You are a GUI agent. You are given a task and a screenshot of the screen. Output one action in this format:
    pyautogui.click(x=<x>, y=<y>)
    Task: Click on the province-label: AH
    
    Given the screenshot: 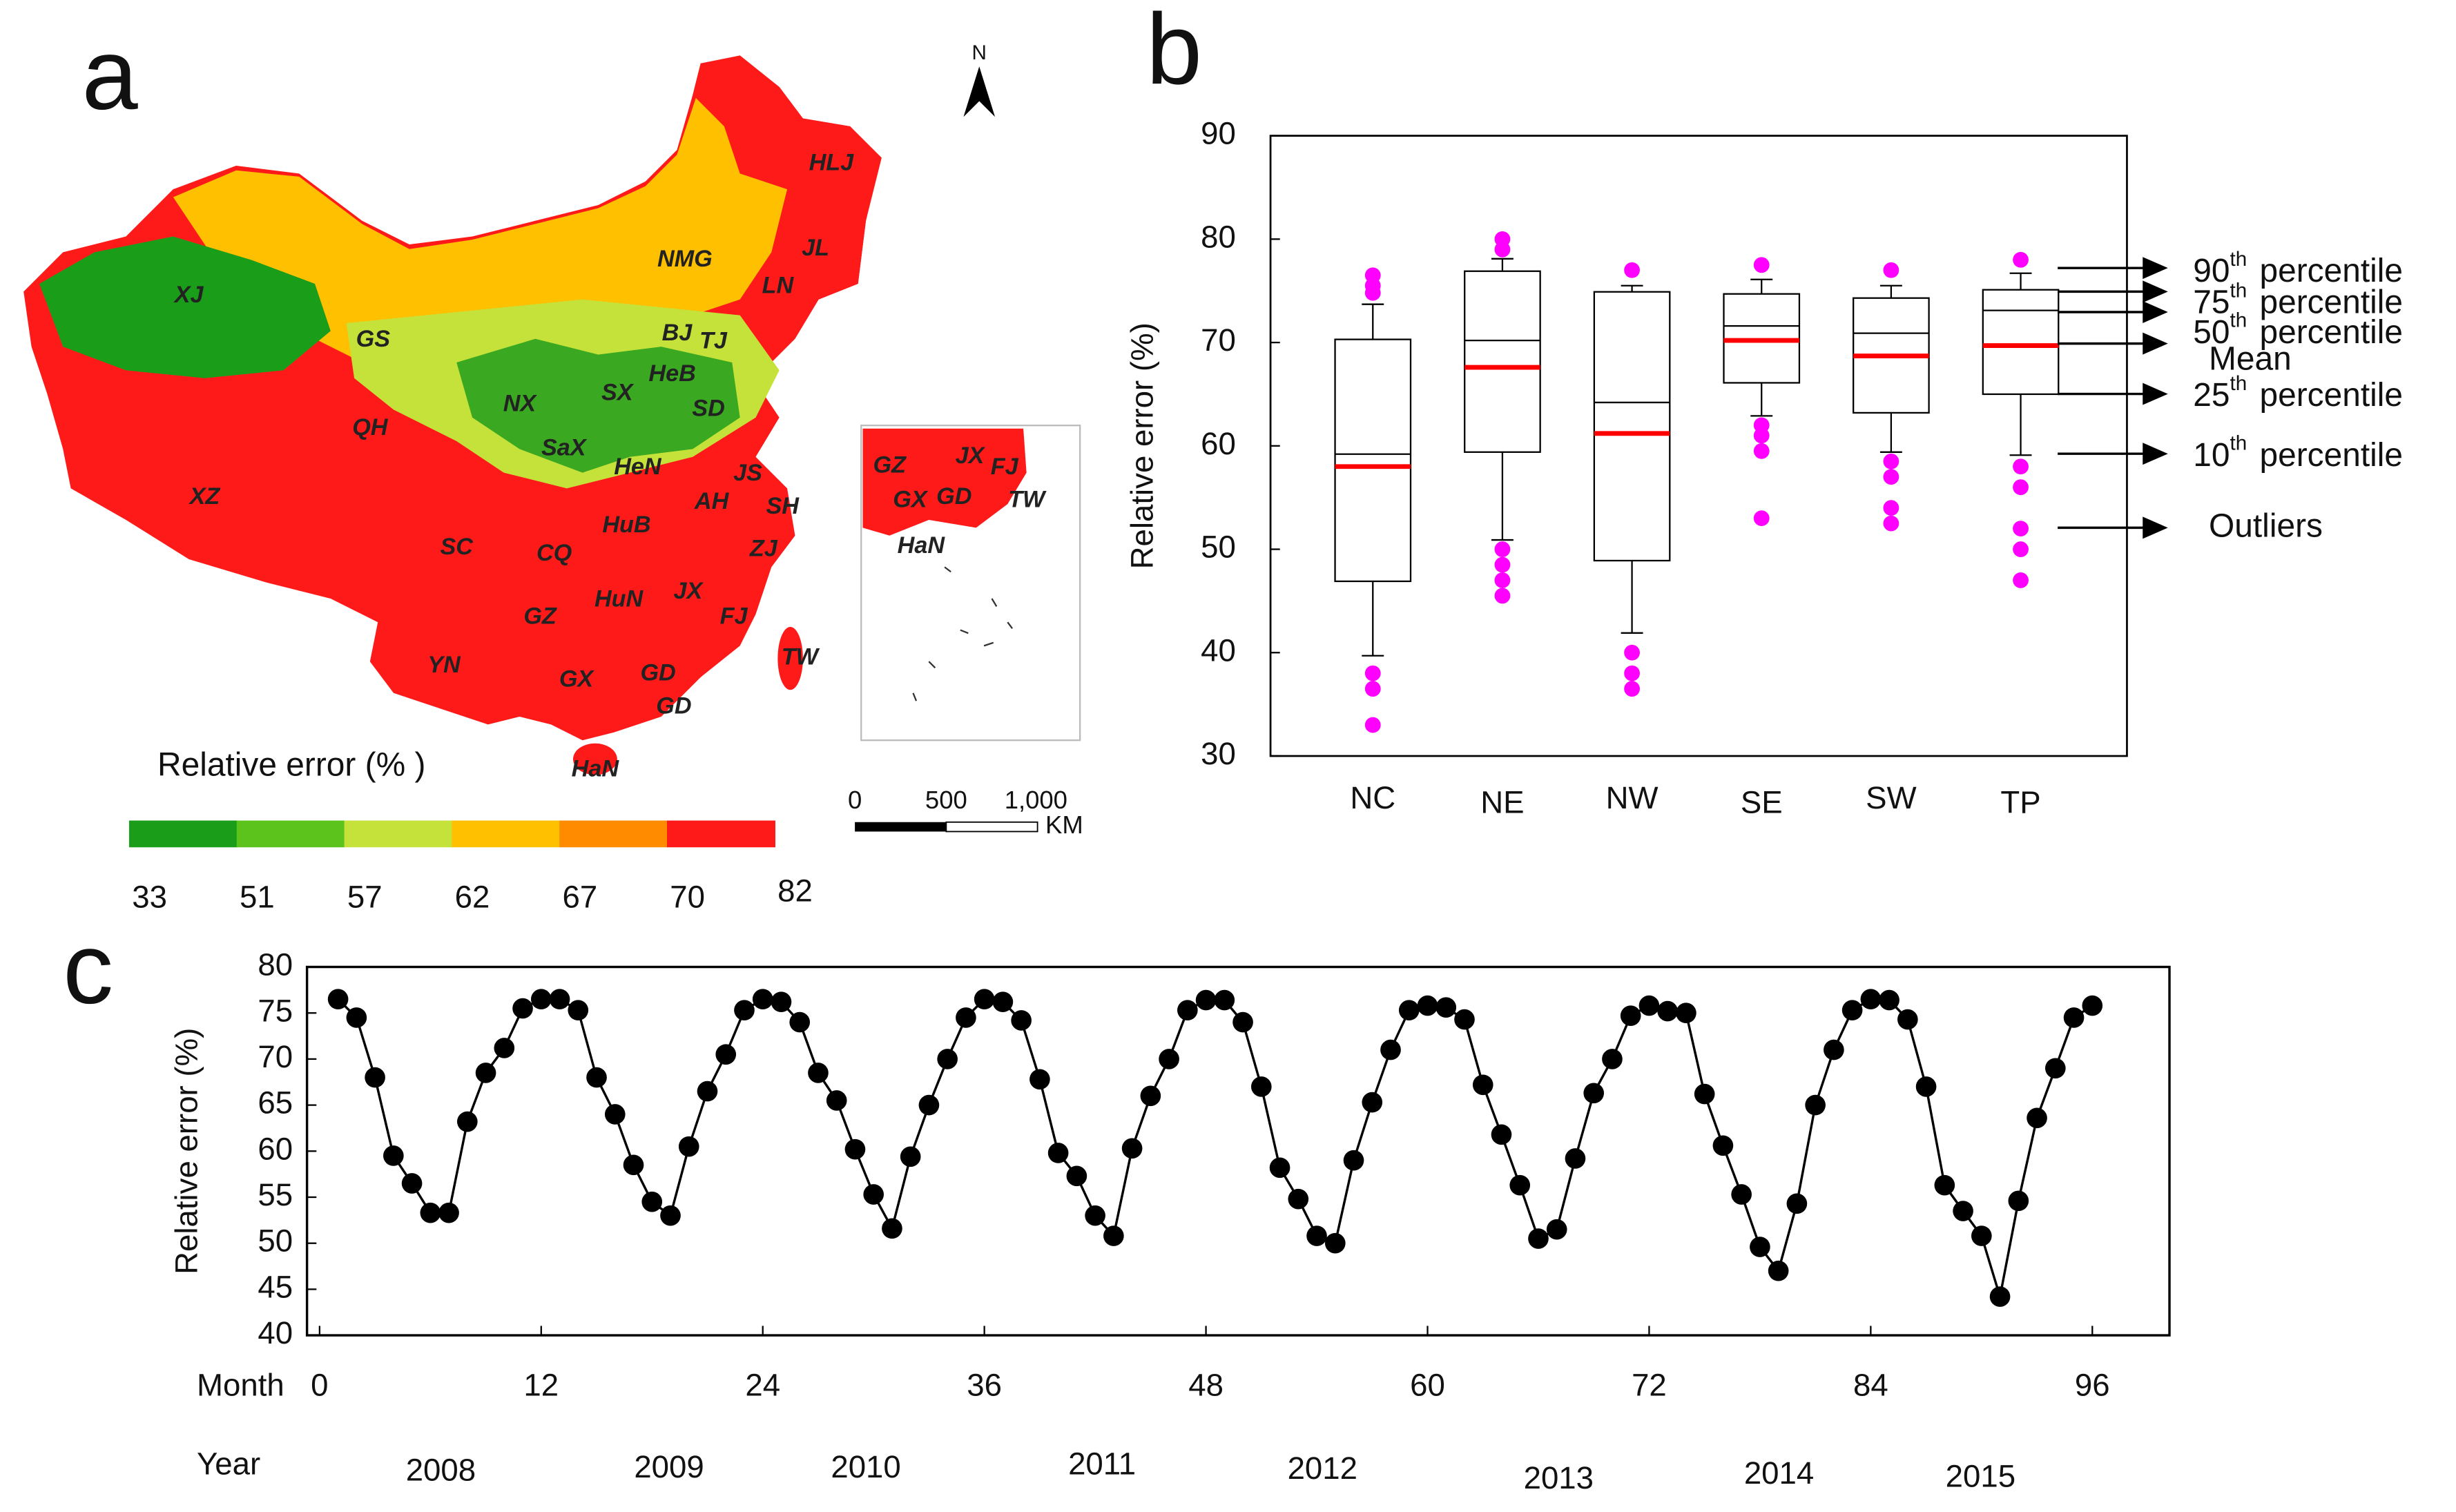 What is the action you would take?
    pyautogui.click(x=712, y=501)
    